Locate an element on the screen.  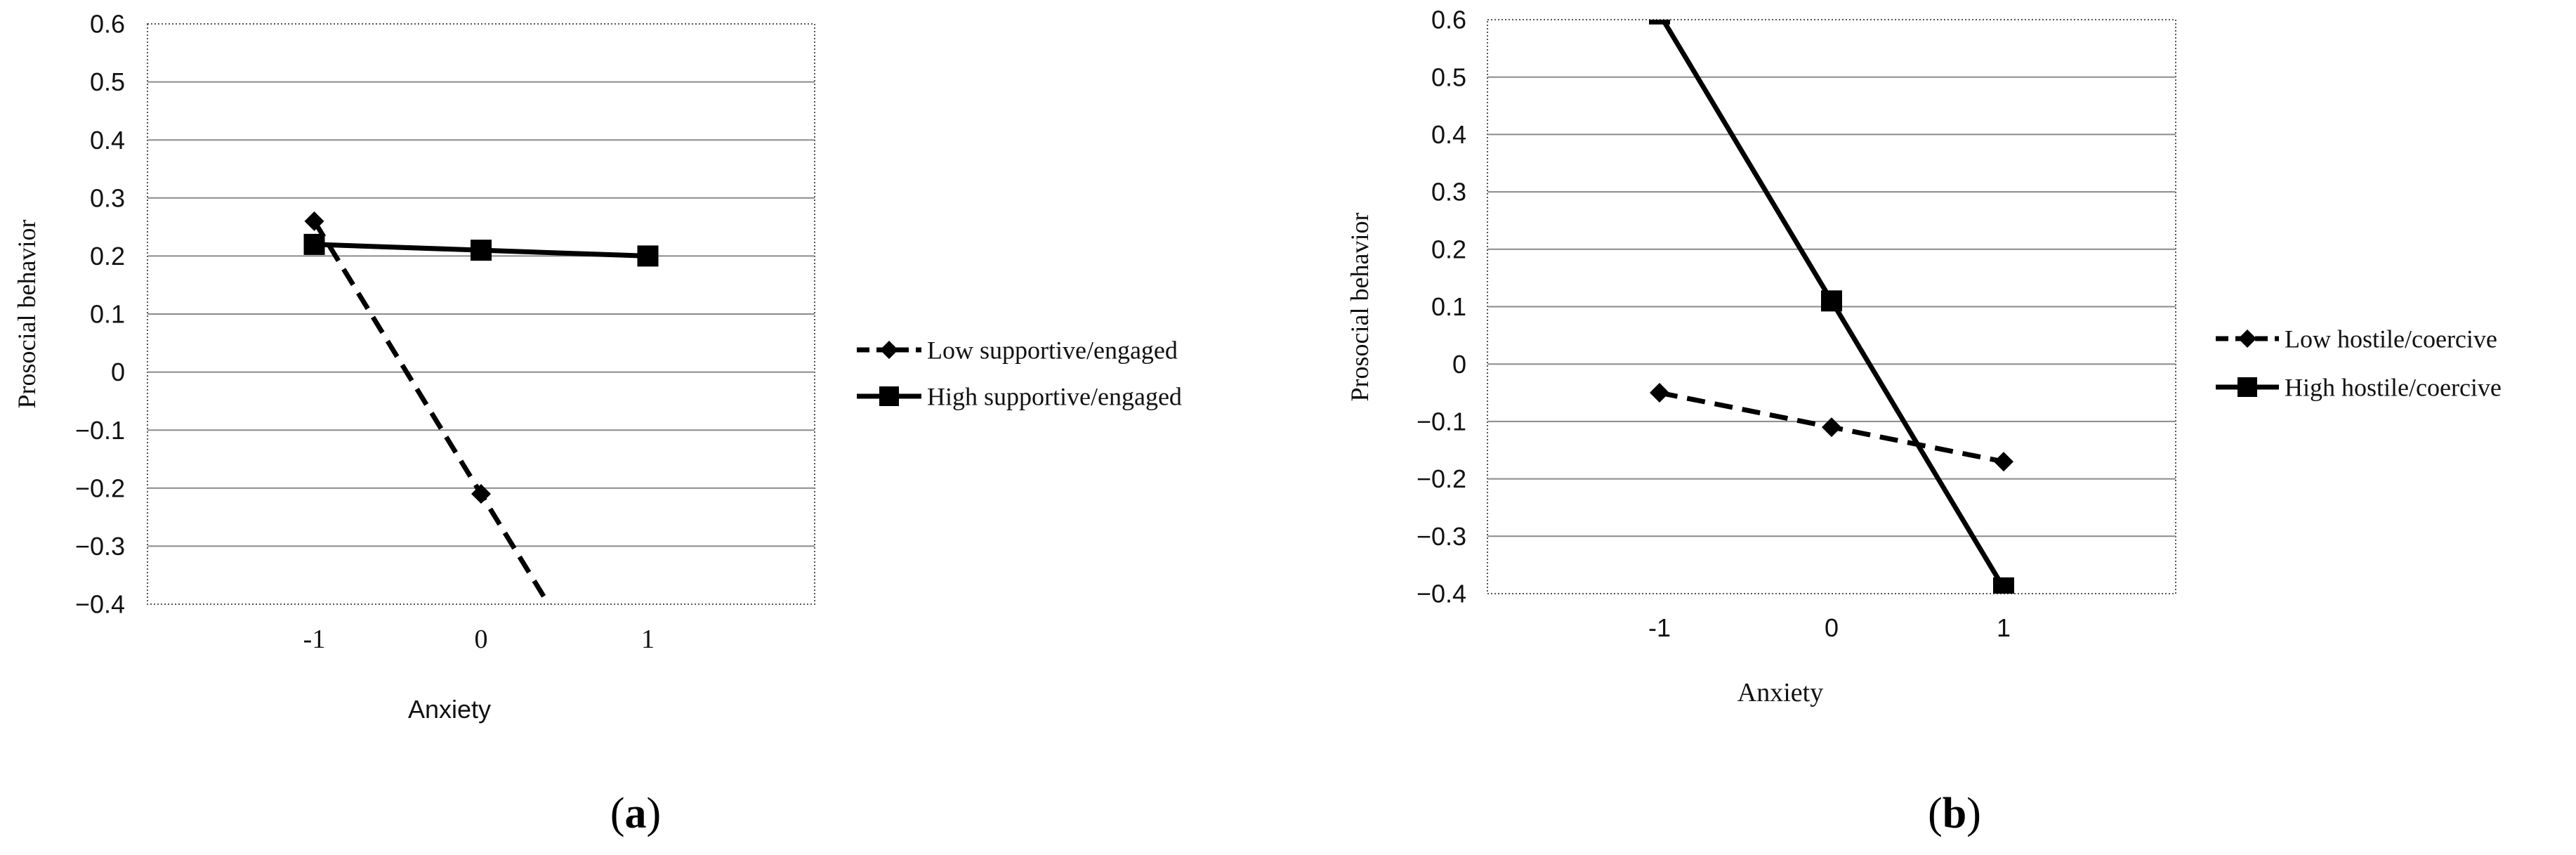
legend-entry: High hostile/coercive is located at coordinates (2359, 388).